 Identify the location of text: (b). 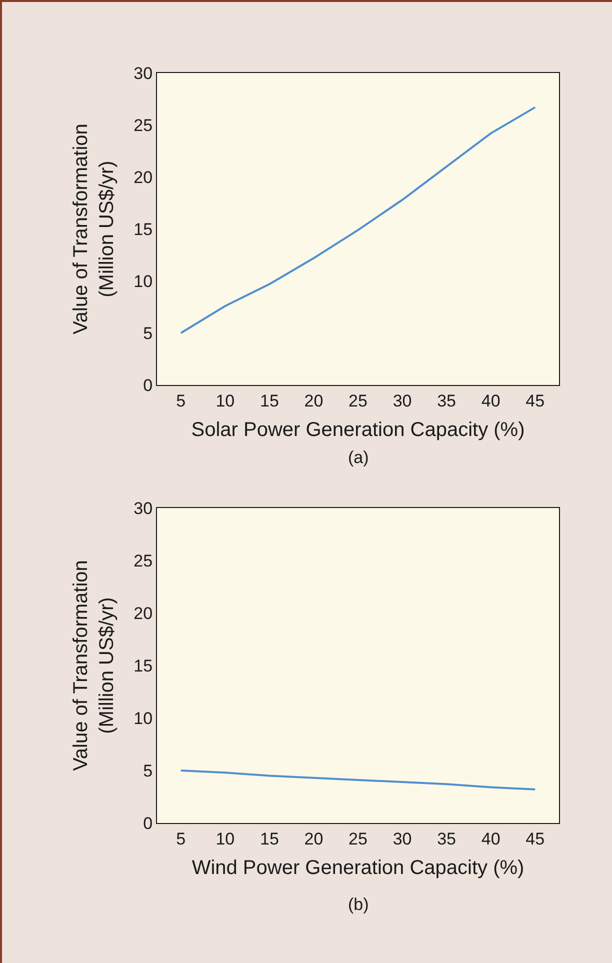
(358, 904).